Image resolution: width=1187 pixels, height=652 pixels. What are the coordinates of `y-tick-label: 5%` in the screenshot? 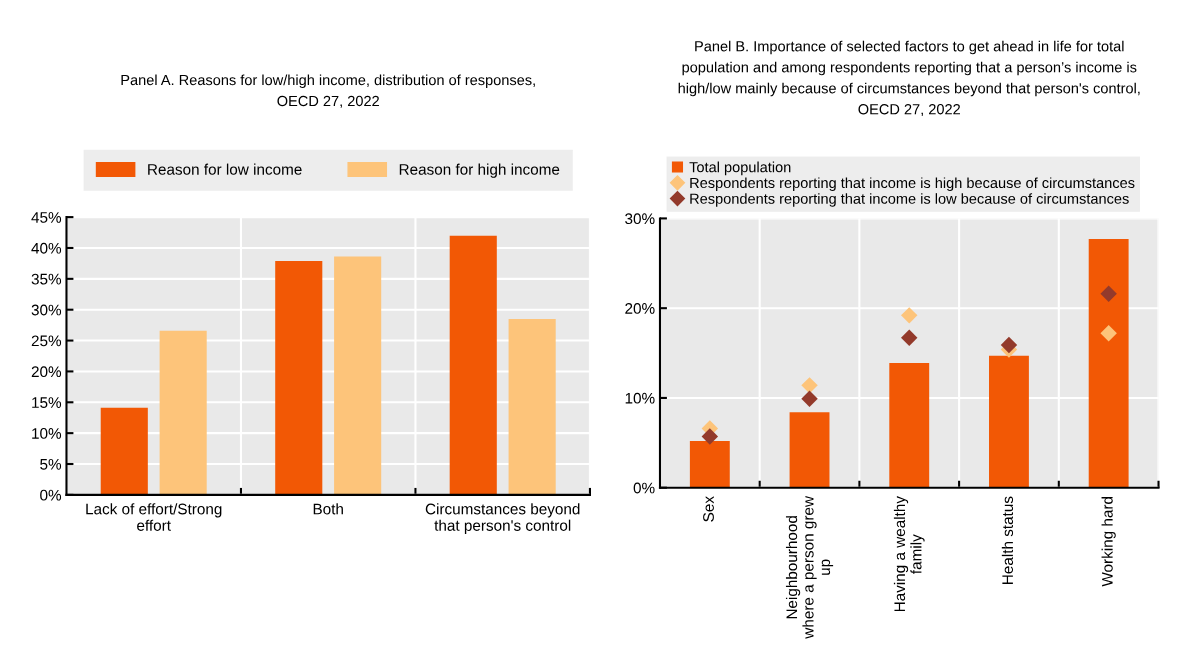 It's located at (51, 464).